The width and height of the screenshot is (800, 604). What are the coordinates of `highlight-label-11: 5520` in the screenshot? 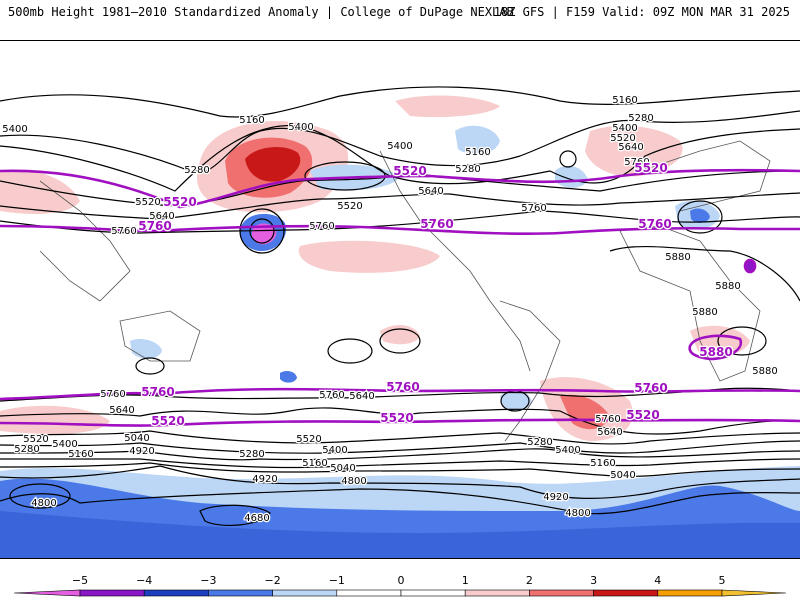 It's located at (396, 418).